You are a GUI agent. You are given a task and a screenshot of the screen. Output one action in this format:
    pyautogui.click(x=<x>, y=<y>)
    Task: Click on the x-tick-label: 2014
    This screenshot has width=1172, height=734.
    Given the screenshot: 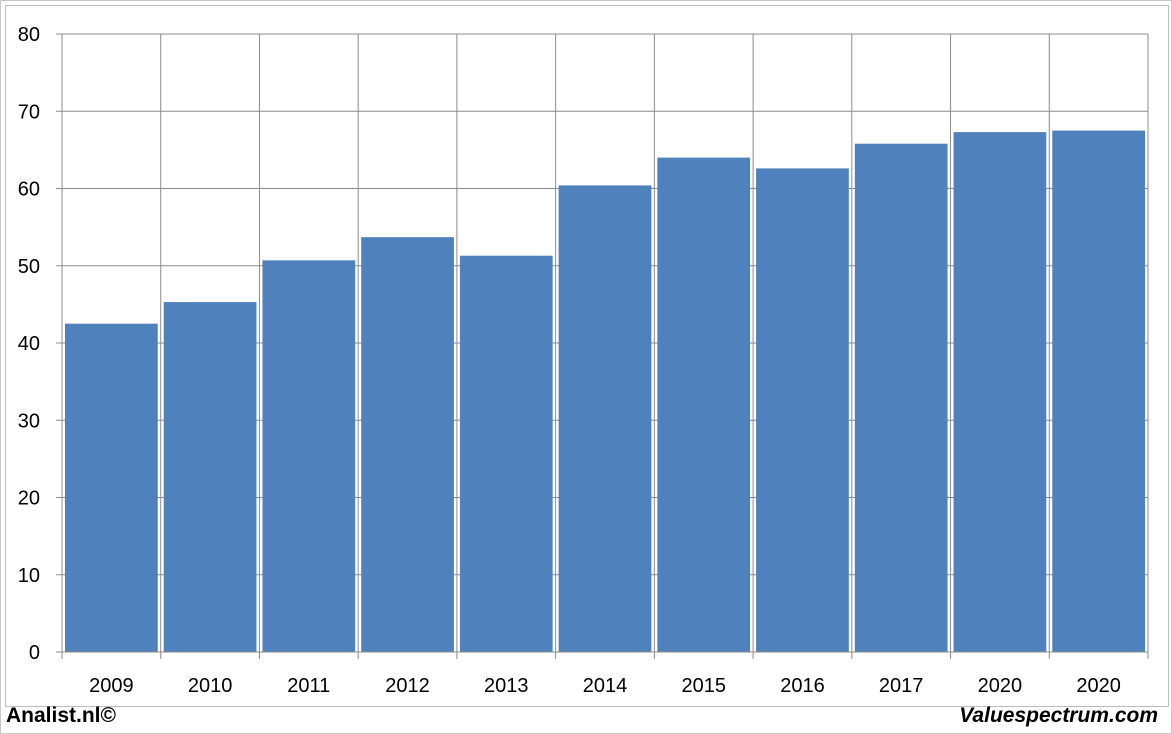 What is the action you would take?
    pyautogui.click(x=605, y=686)
    